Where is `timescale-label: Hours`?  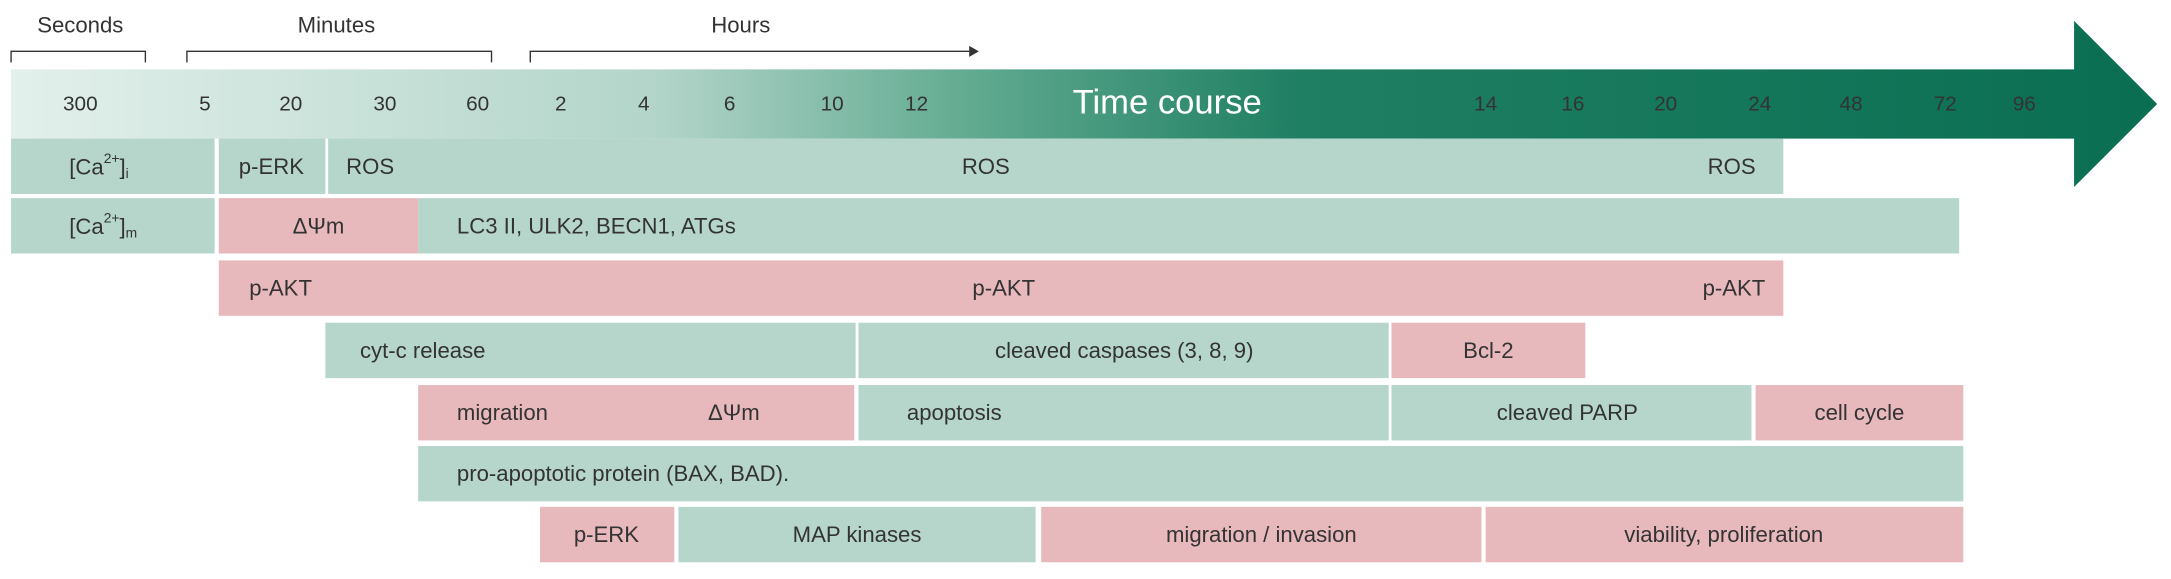 timescale-label: Hours is located at coordinates (740, 25).